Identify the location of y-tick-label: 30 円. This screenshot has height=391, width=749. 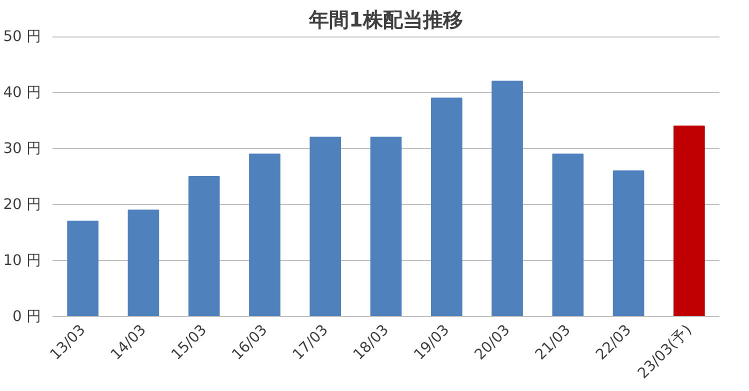
(22, 148).